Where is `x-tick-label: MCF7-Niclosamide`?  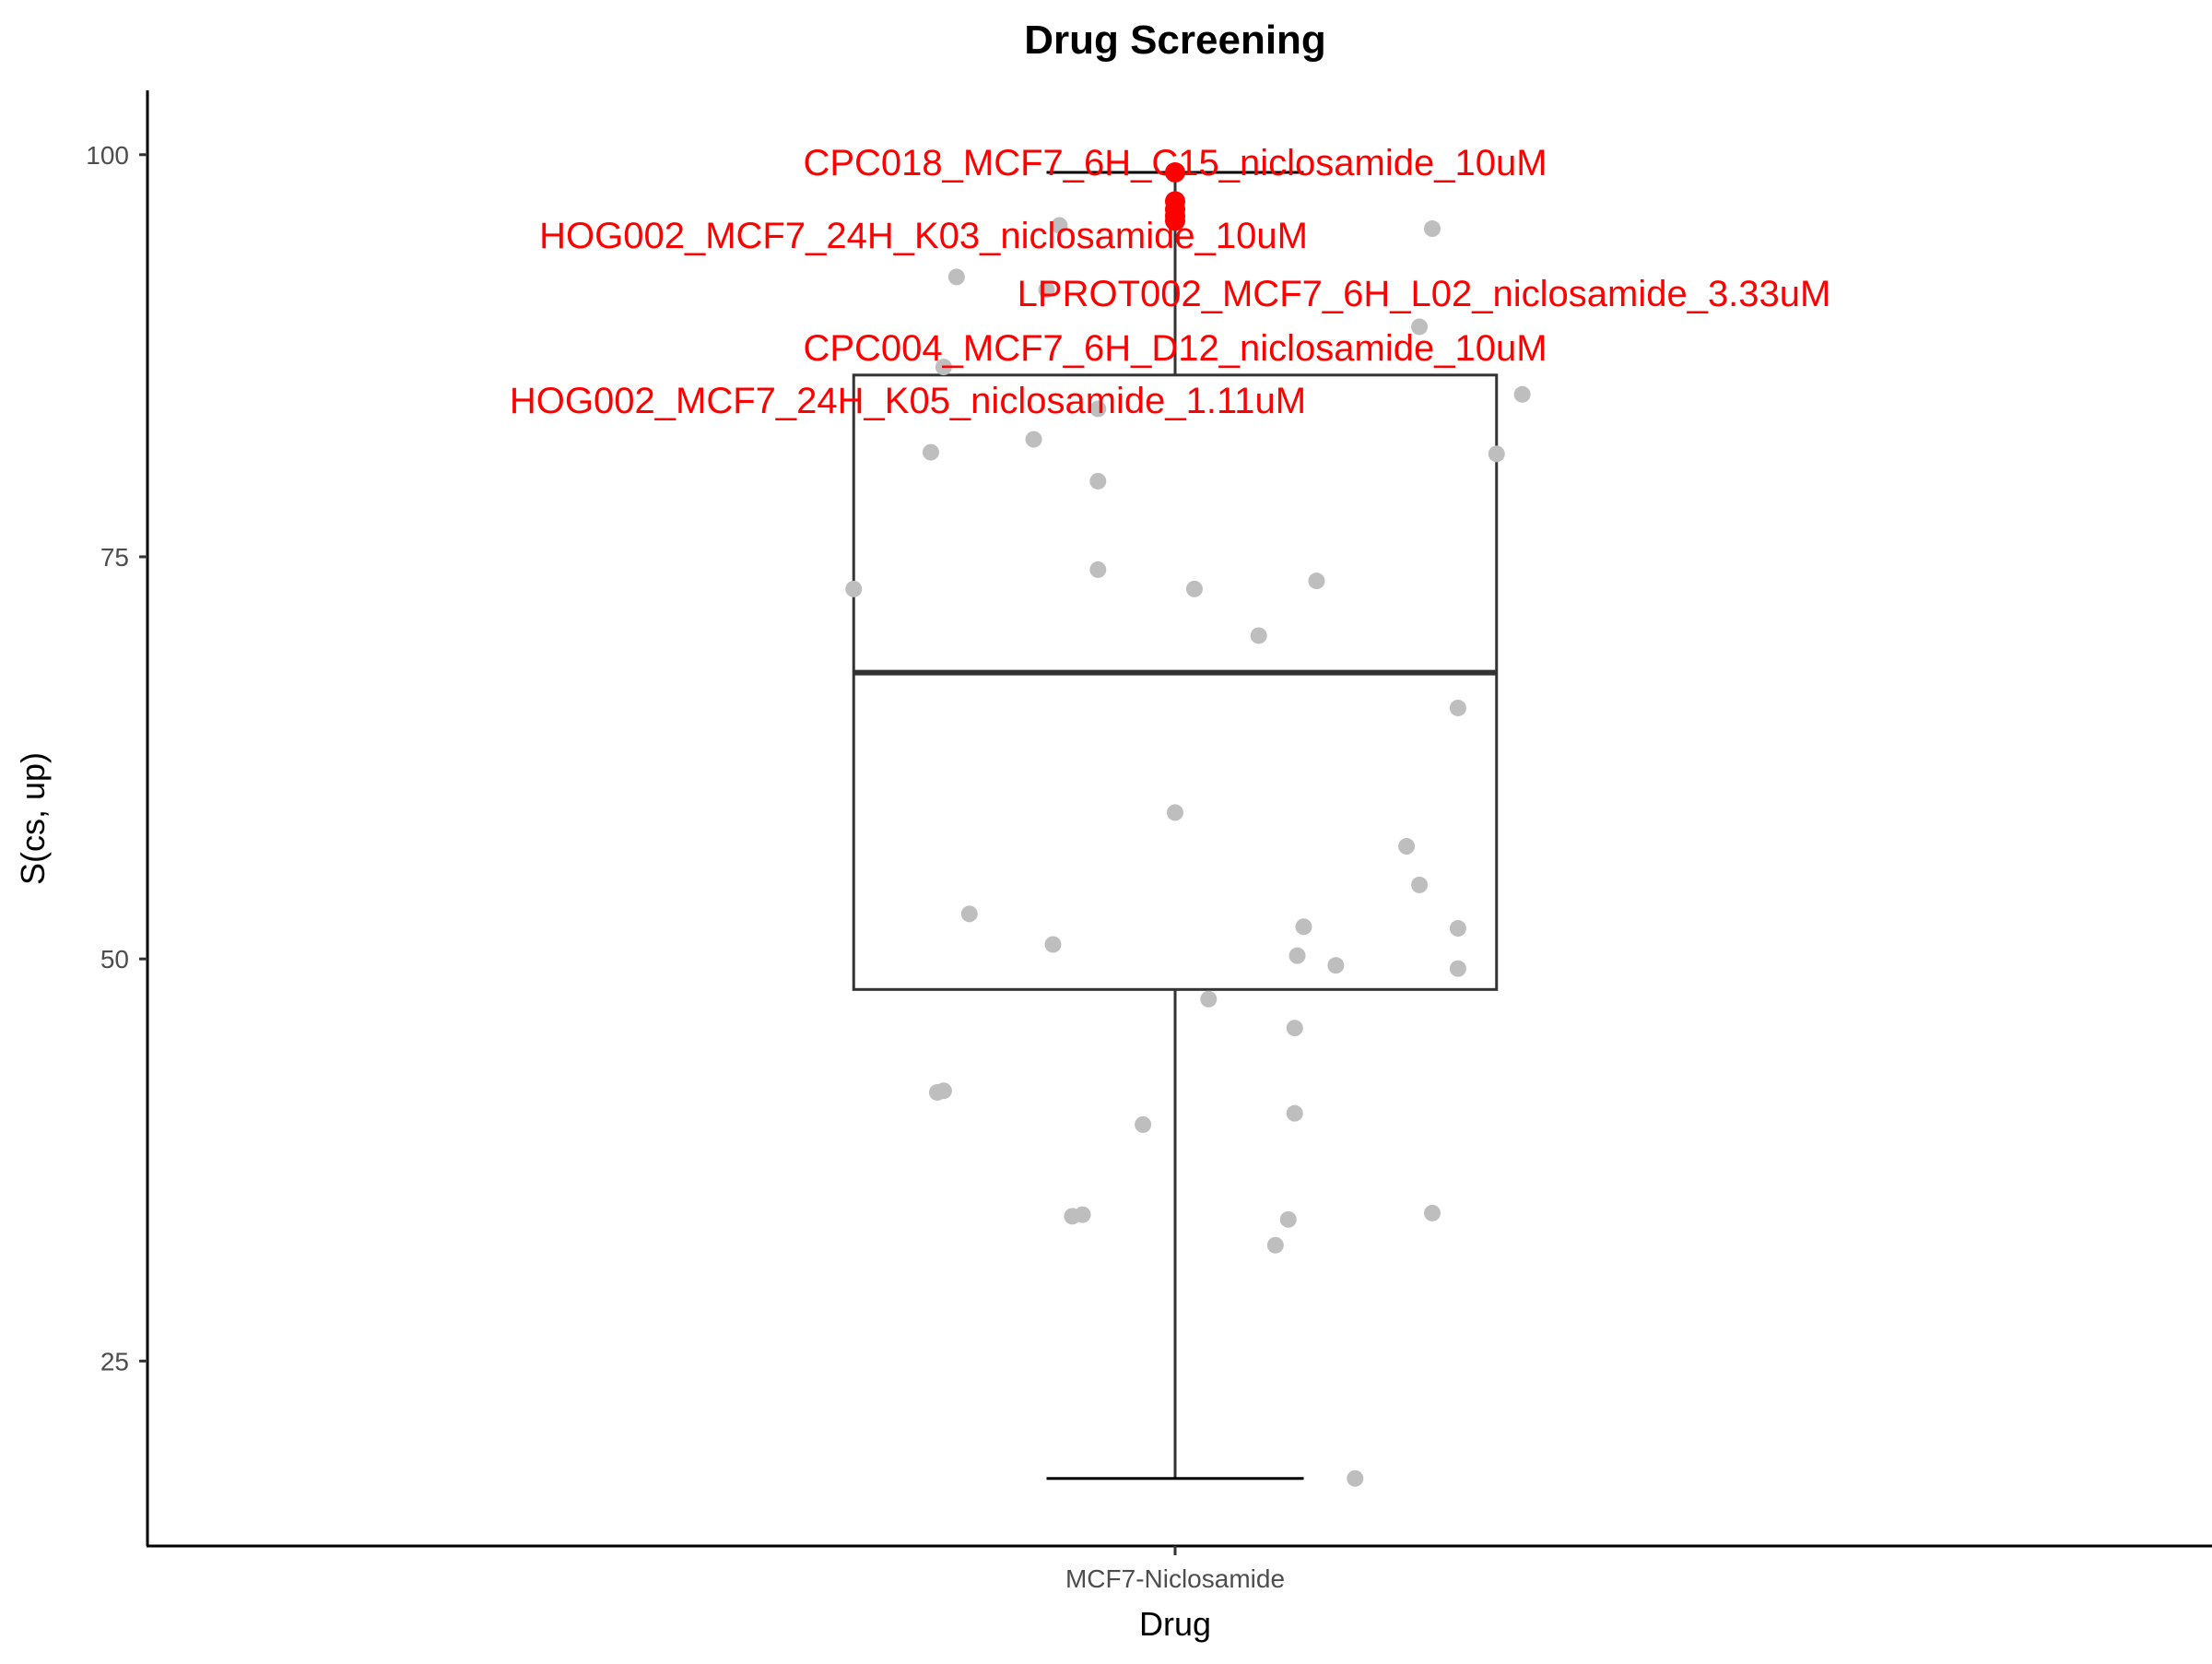
x-tick-label: MCF7-Niclosamide is located at coordinates (1175, 1578).